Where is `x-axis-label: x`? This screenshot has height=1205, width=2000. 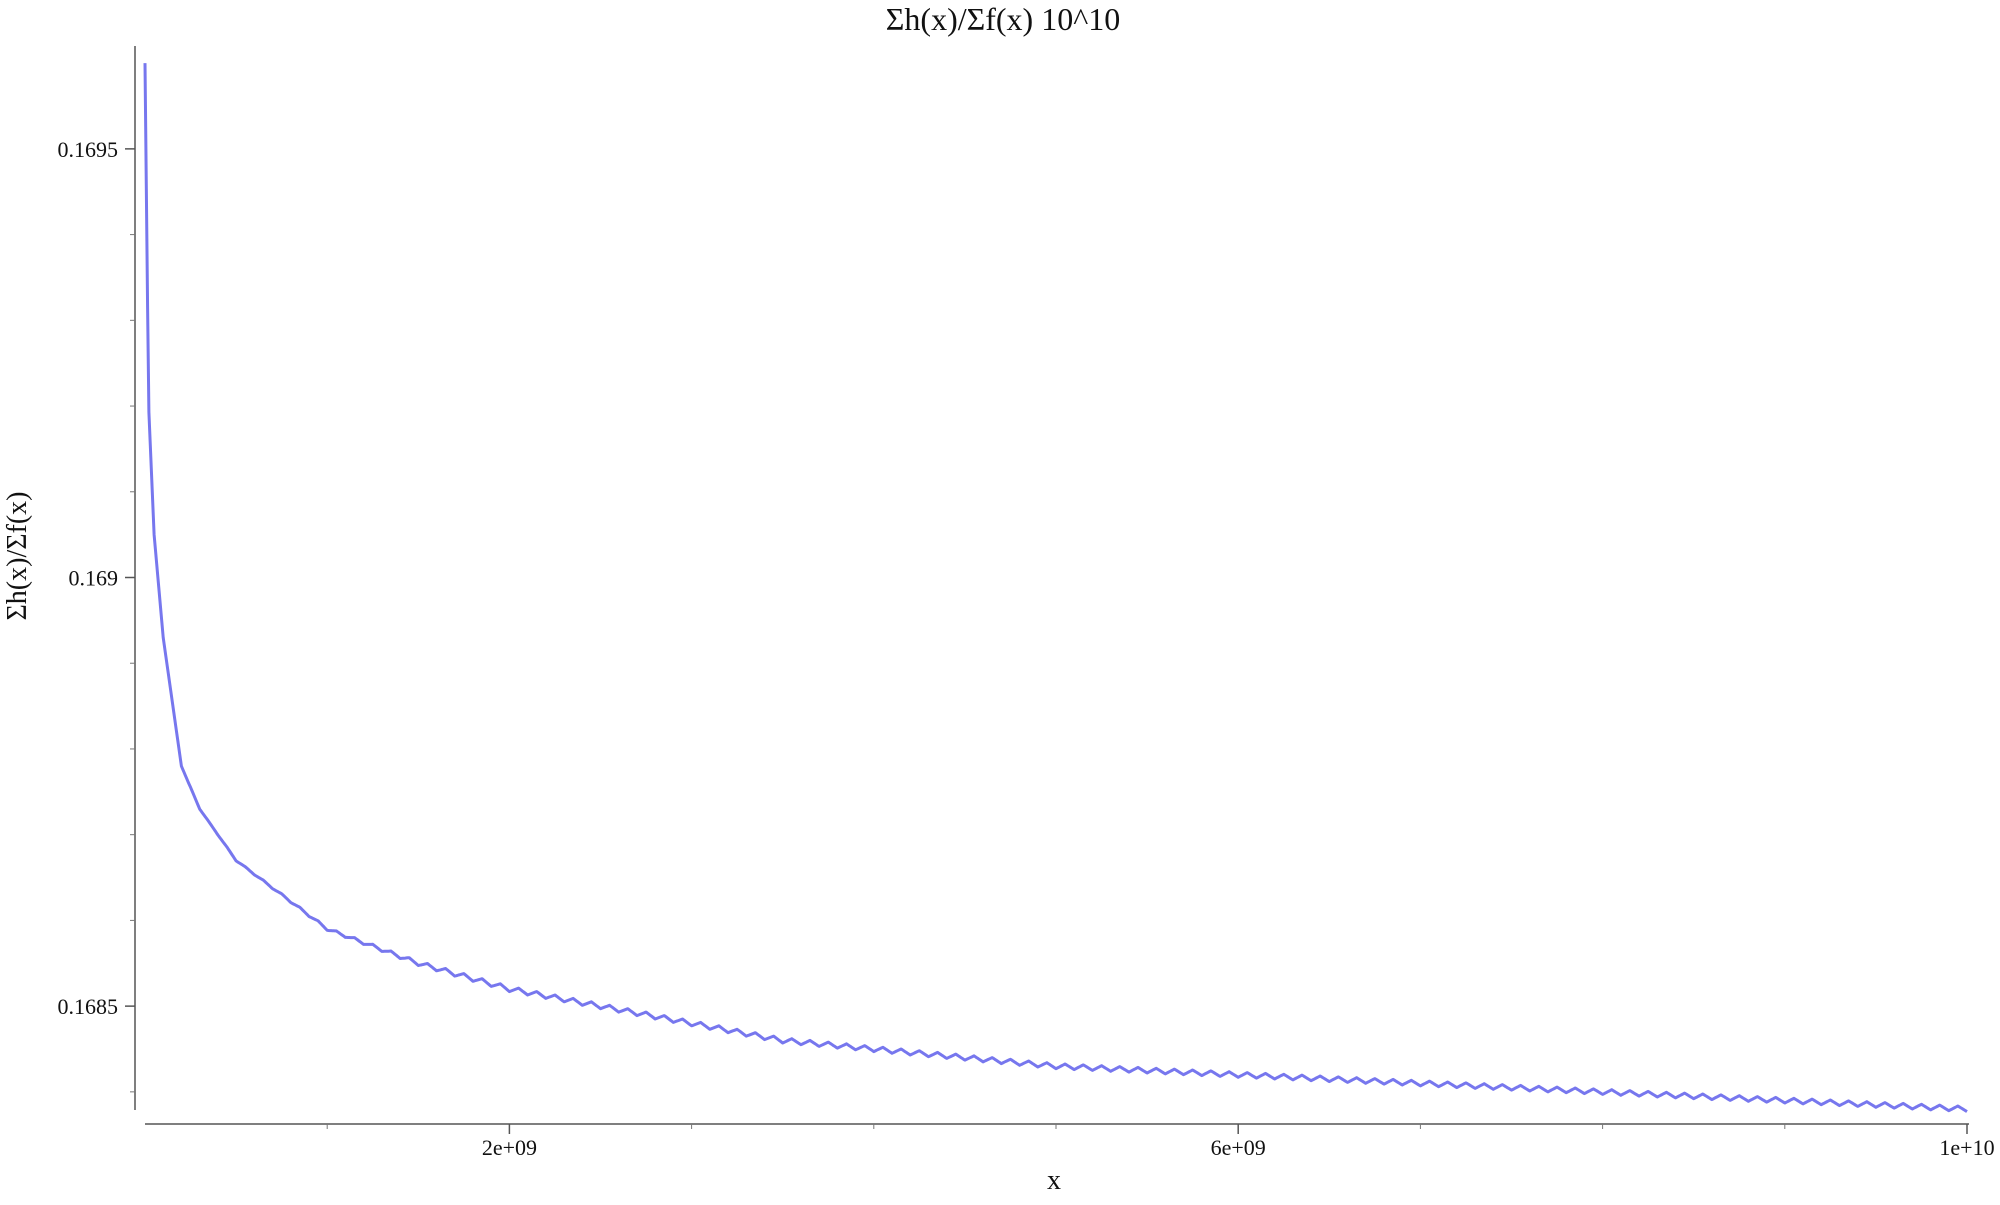 x-axis-label: x is located at coordinates (1054, 1180).